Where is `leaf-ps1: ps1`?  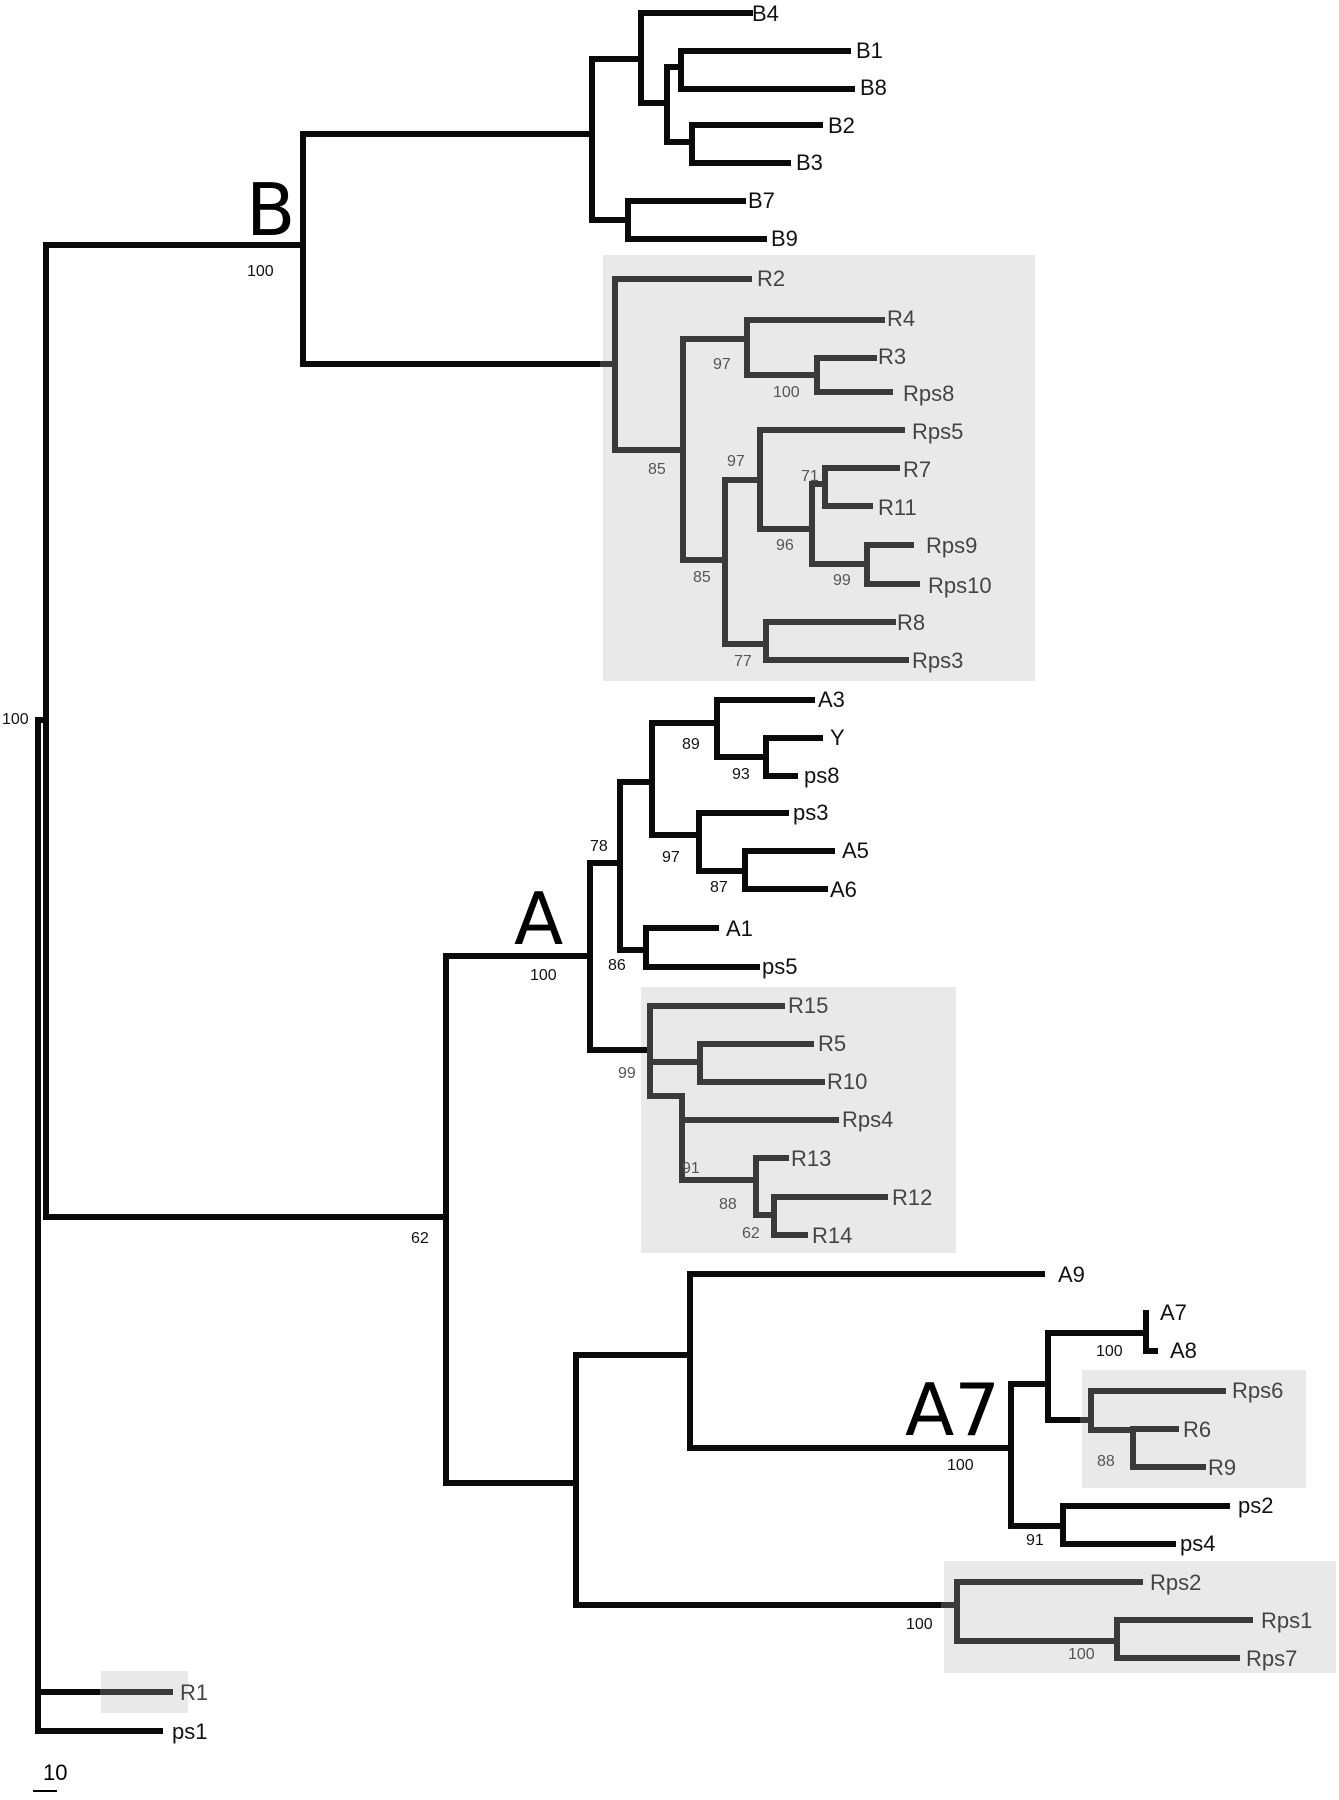
leaf-ps1: ps1 is located at coordinates (189, 1731).